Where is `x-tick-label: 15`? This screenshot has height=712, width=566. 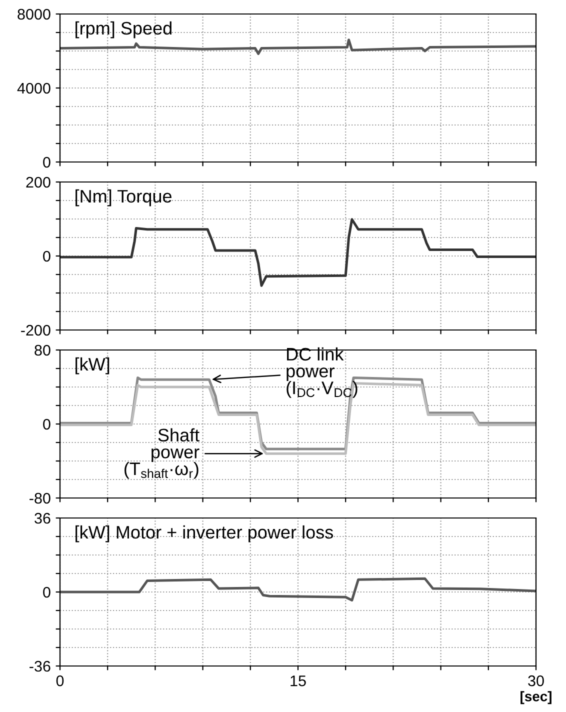 x-tick-label: 15 is located at coordinates (298, 681).